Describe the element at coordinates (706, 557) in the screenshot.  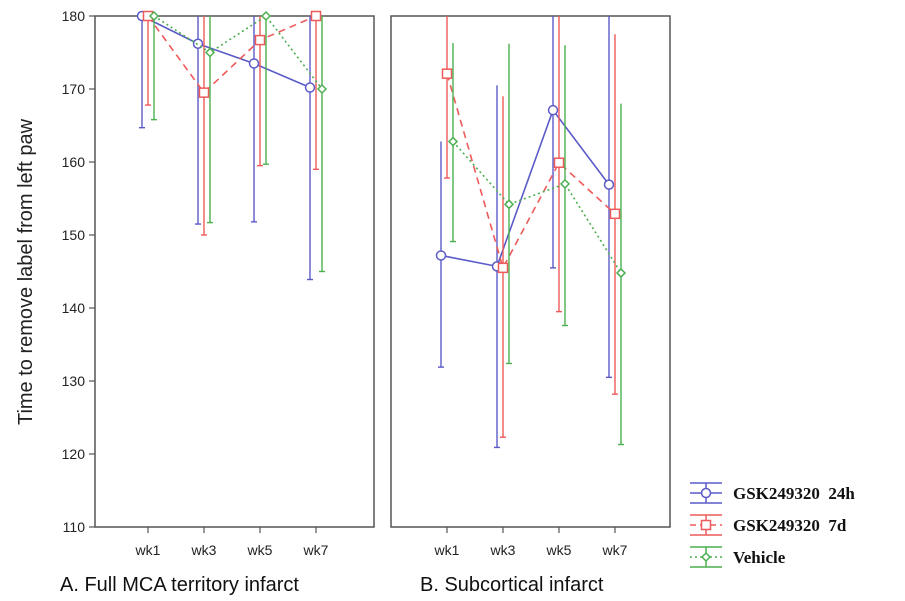
I see `legend-marker-diamond-icon` at that location.